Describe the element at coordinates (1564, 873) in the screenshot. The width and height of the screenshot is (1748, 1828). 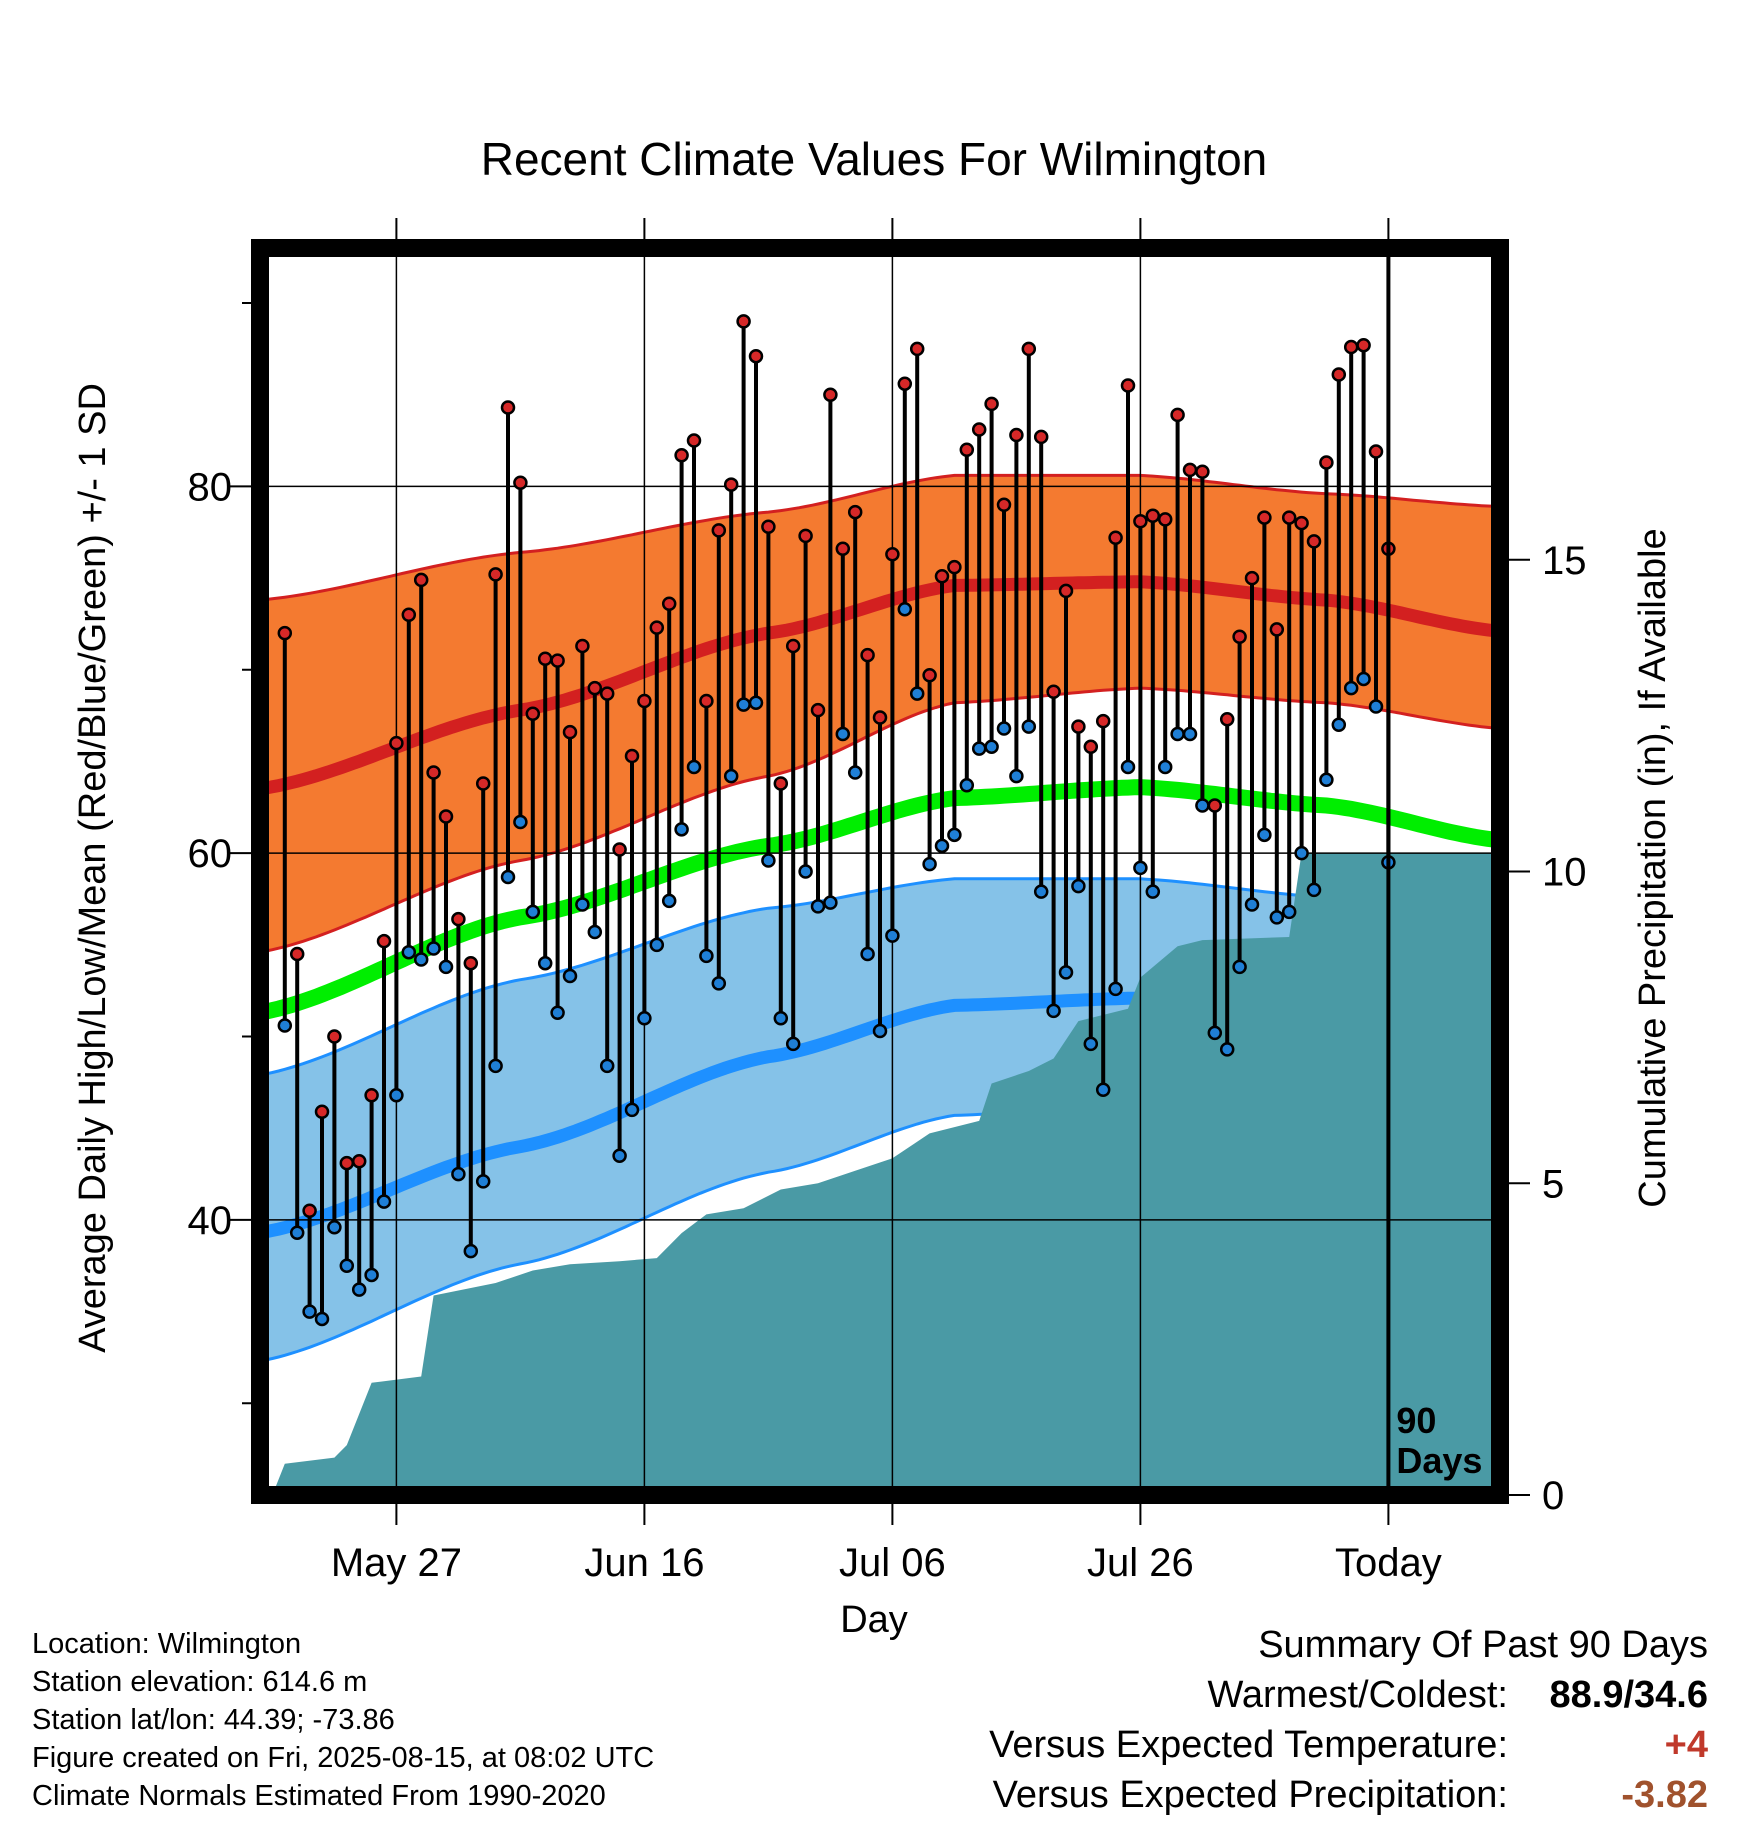
I see `y2-tick-label: 10` at that location.